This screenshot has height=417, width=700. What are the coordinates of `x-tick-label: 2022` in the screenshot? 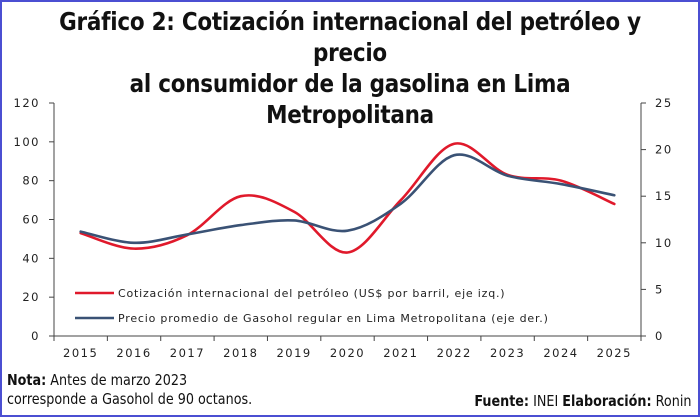 It's located at (454, 353).